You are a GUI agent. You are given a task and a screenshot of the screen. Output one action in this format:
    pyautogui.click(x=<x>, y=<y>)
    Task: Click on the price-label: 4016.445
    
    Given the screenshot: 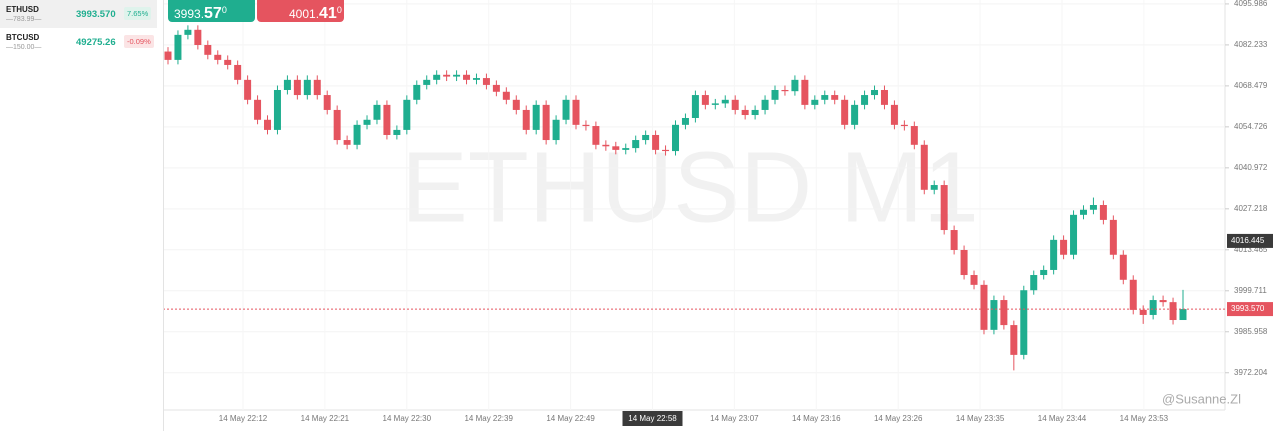 What is the action you would take?
    pyautogui.click(x=1248, y=240)
    